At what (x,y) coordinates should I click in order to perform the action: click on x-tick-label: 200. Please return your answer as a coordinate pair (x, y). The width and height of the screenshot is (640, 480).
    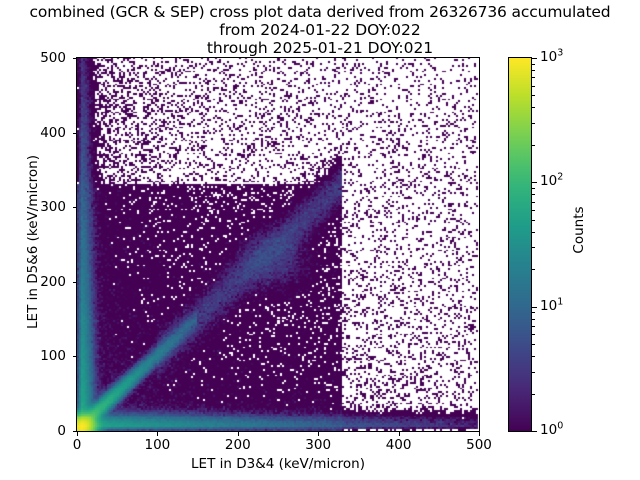
    Looking at the image, I should click on (237, 445).